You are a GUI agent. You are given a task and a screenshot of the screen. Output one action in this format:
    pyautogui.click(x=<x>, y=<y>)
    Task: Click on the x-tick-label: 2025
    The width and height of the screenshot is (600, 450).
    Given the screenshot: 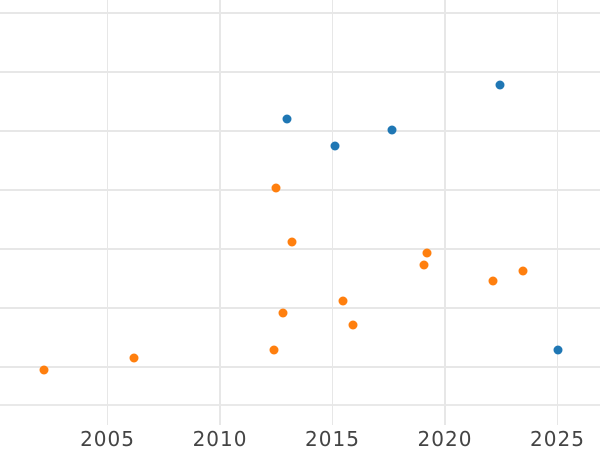 What is the action you would take?
    pyautogui.click(x=557, y=438)
    